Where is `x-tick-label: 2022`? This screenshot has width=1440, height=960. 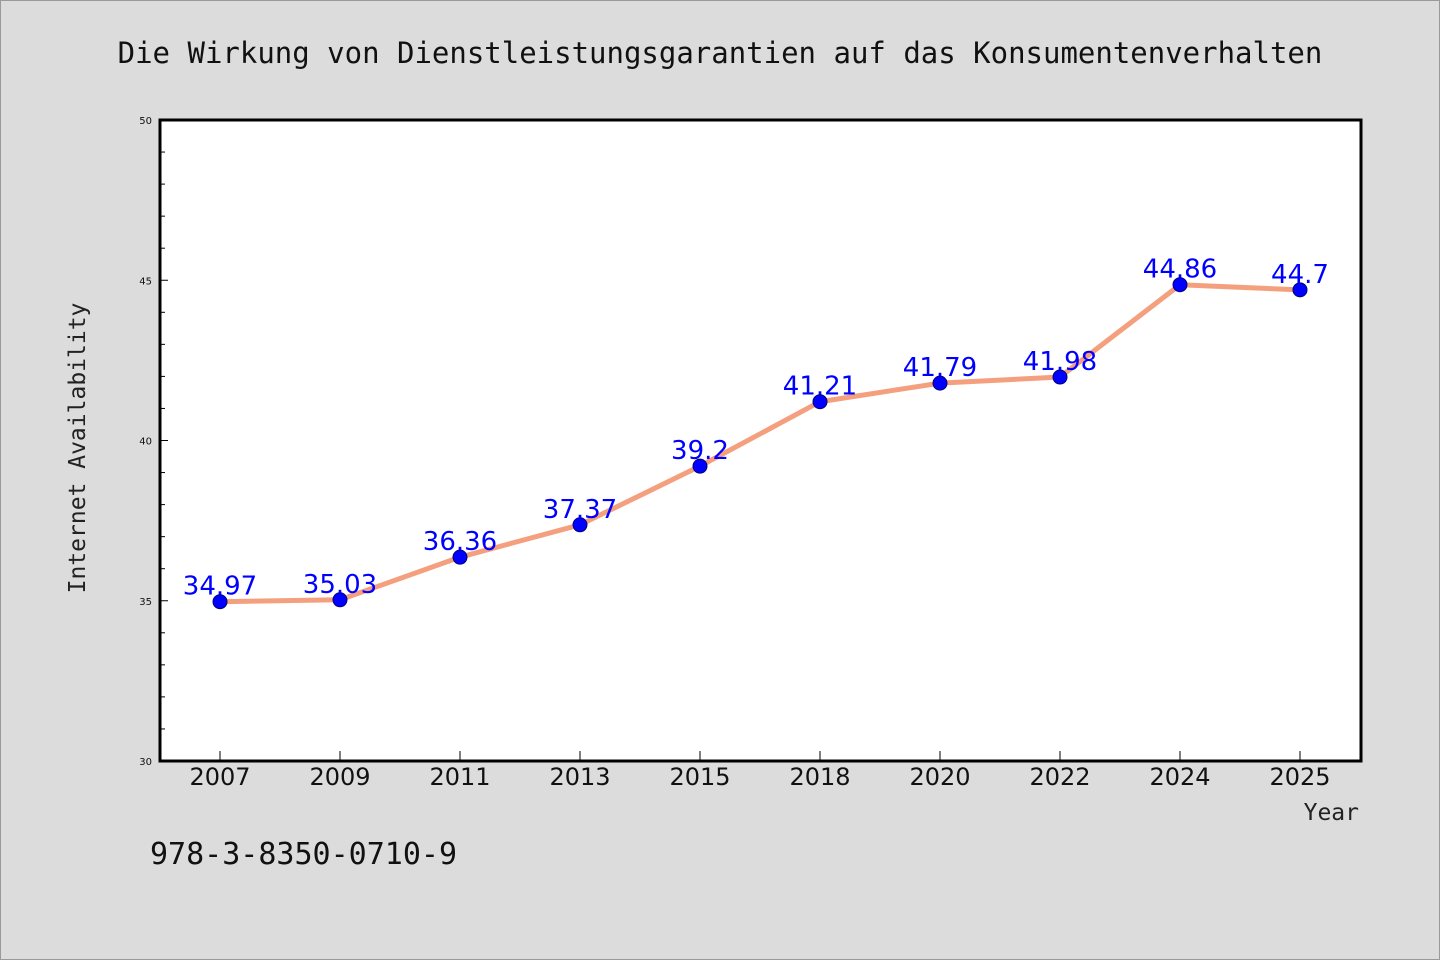 x-tick-label: 2022 is located at coordinates (1059, 777).